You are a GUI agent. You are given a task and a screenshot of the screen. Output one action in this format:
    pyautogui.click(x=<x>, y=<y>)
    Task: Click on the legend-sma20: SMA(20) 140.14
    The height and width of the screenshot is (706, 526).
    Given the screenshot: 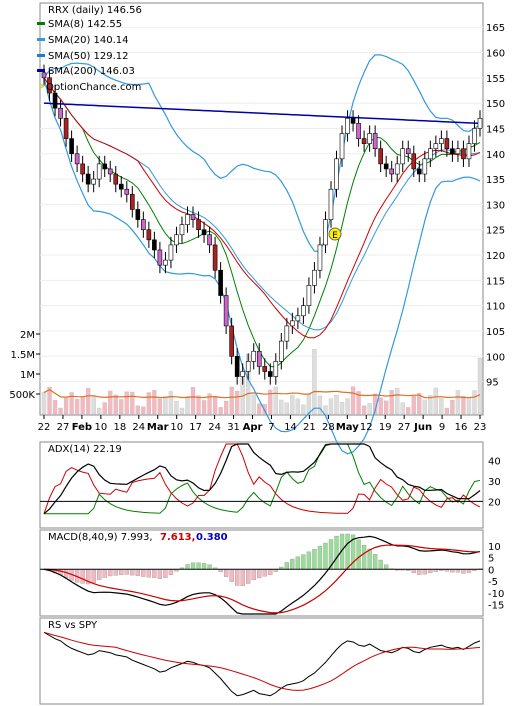 What is the action you would take?
    pyautogui.click(x=88, y=40)
    